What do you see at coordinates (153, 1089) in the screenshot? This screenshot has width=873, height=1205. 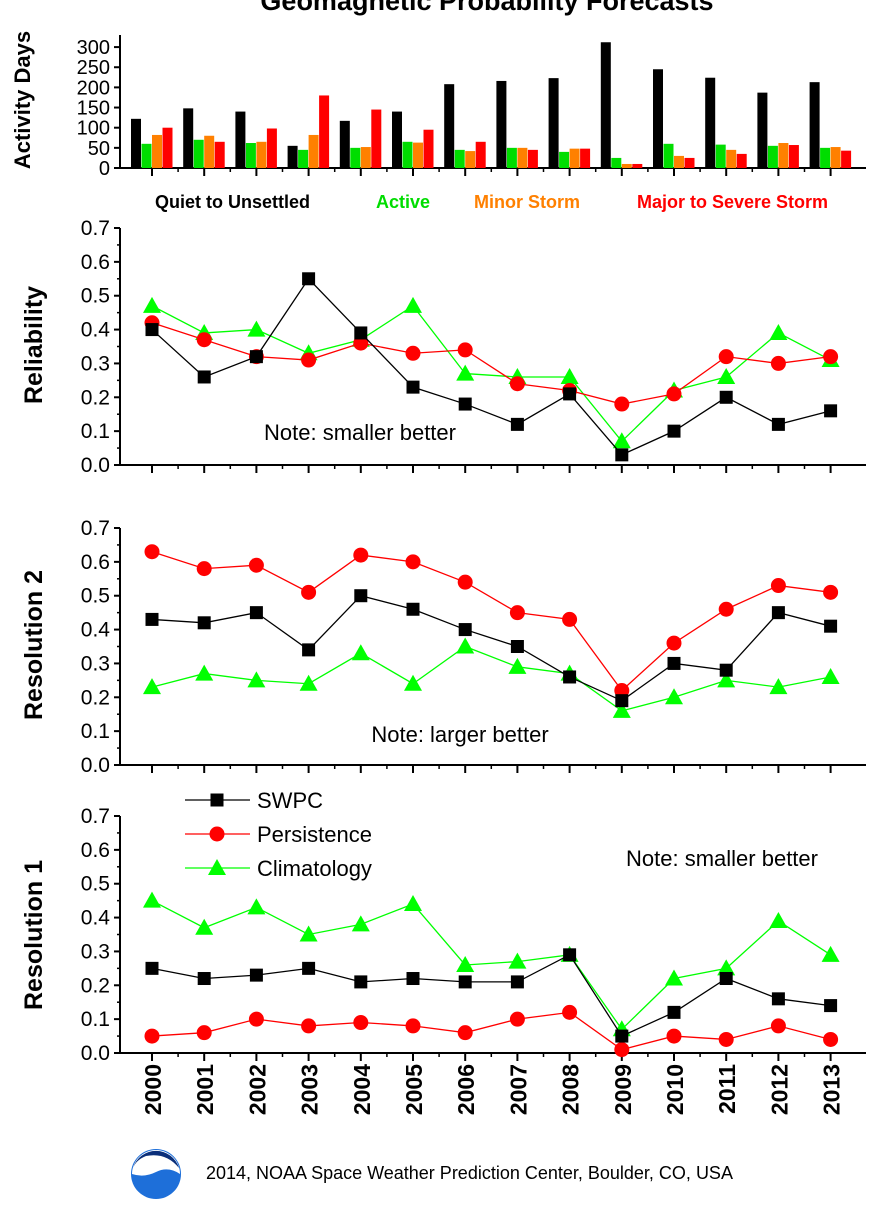 I see `x-tick-label: 2000` at bounding box center [153, 1089].